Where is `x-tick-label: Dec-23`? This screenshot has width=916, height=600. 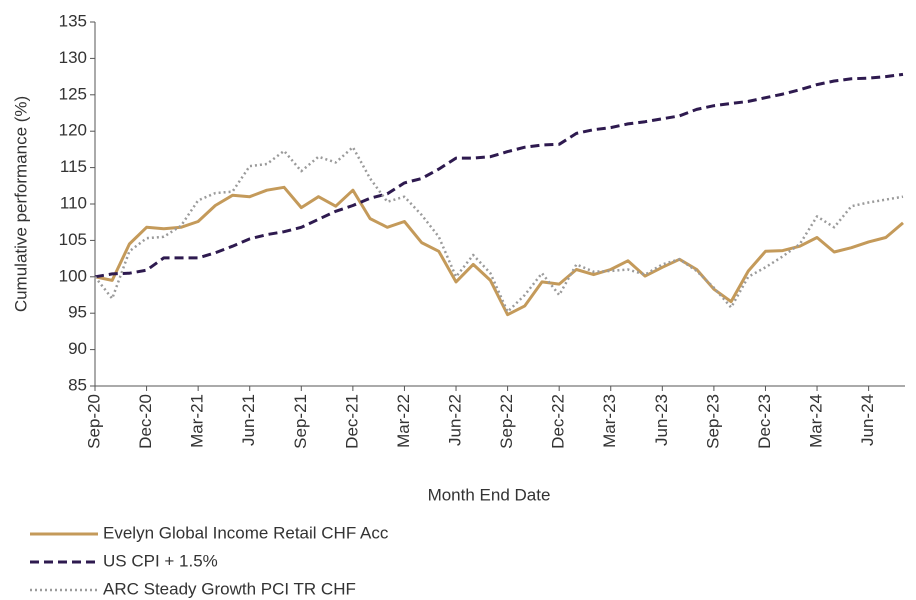 x-tick-label: Dec-23 is located at coordinates (764, 421).